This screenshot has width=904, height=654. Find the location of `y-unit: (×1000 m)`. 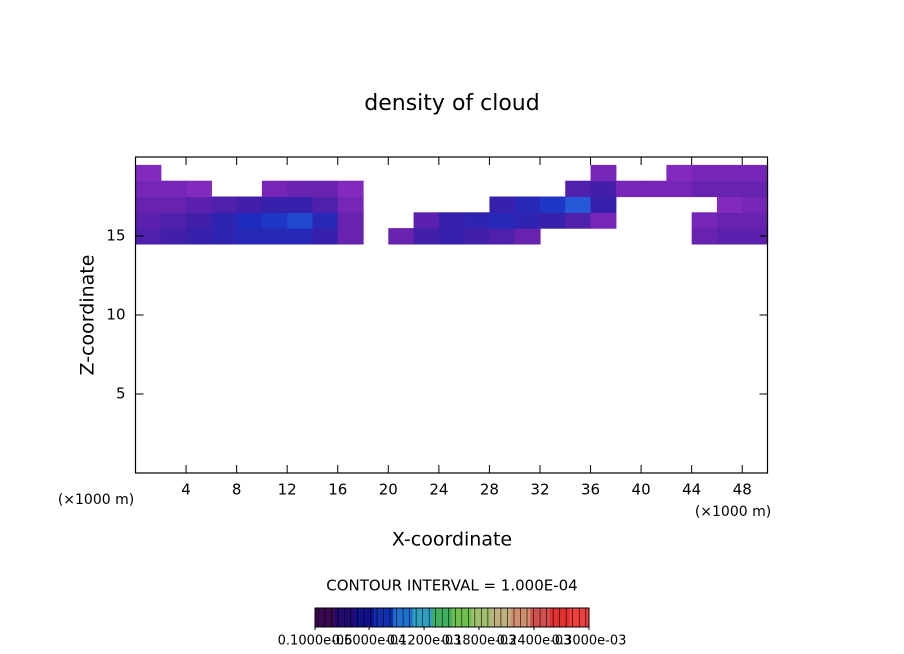

y-unit: (×1000 m) is located at coordinates (96, 500).